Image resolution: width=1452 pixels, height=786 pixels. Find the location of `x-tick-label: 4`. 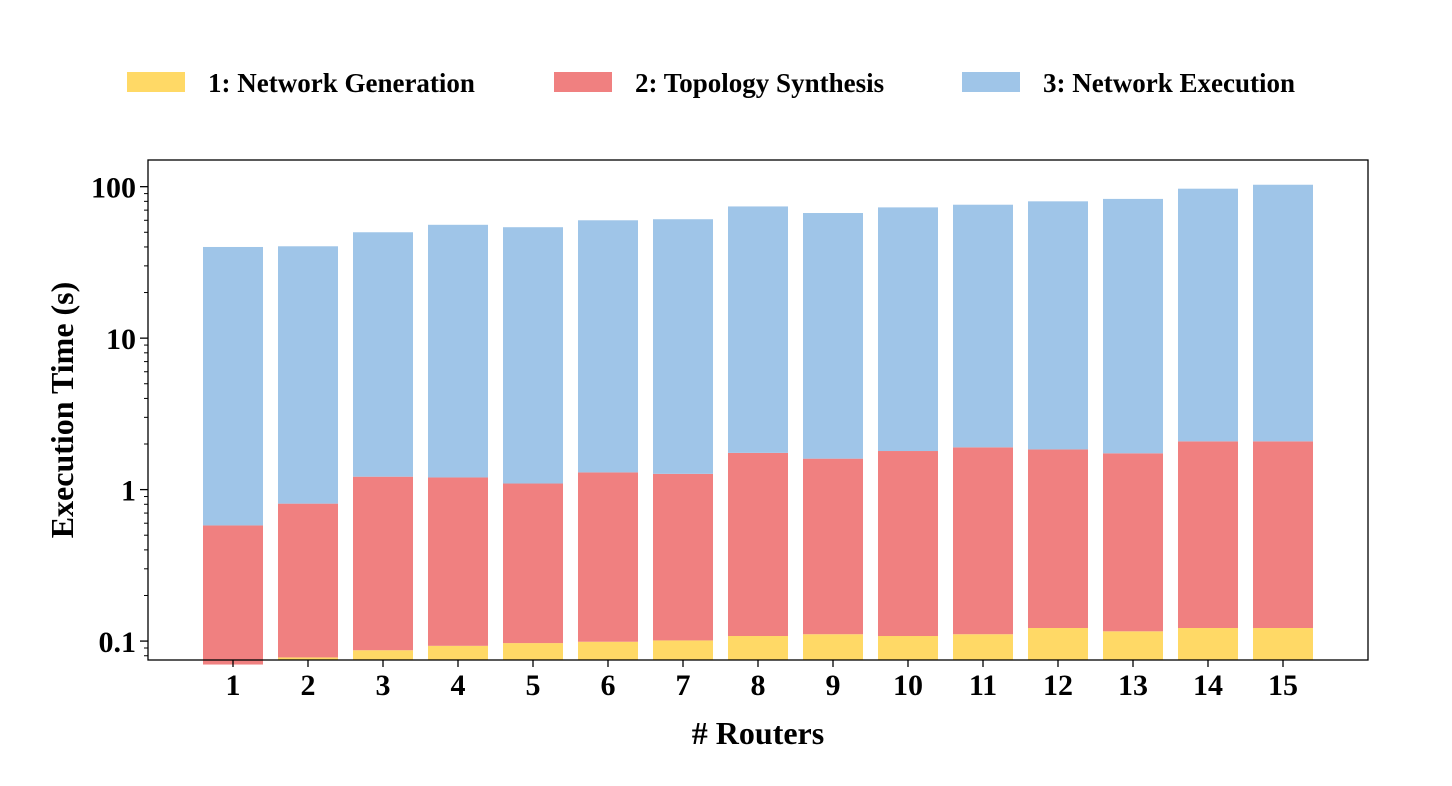

x-tick-label: 4 is located at coordinates (458, 685).